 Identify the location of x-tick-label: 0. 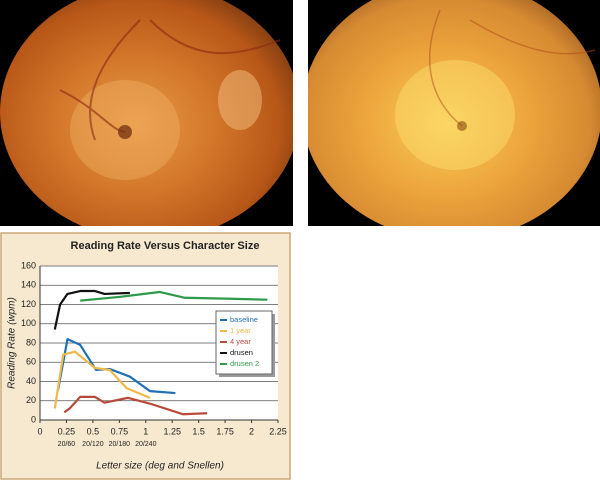
(39, 431).